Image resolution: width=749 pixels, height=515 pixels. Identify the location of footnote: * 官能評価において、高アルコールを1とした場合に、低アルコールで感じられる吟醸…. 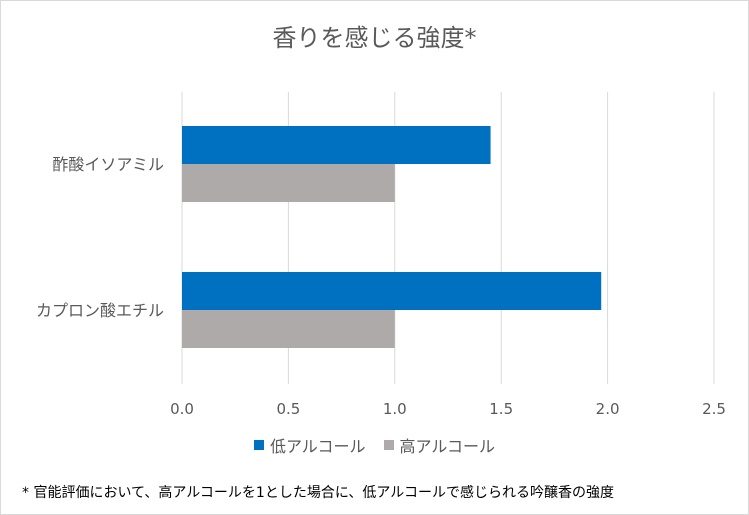
(318, 493).